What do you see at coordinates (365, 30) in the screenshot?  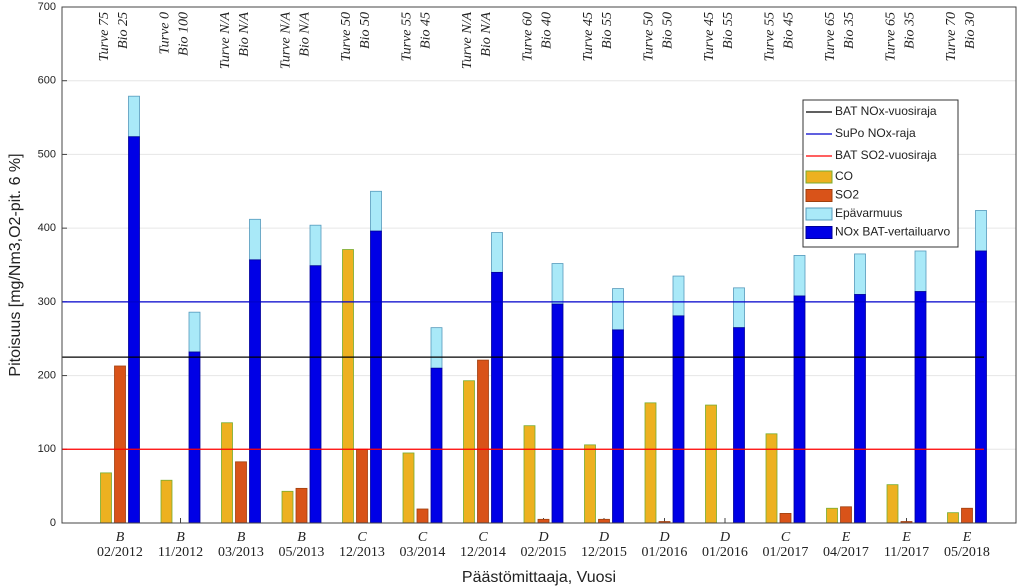 I see `fuel-annotation: Bio 50` at bounding box center [365, 30].